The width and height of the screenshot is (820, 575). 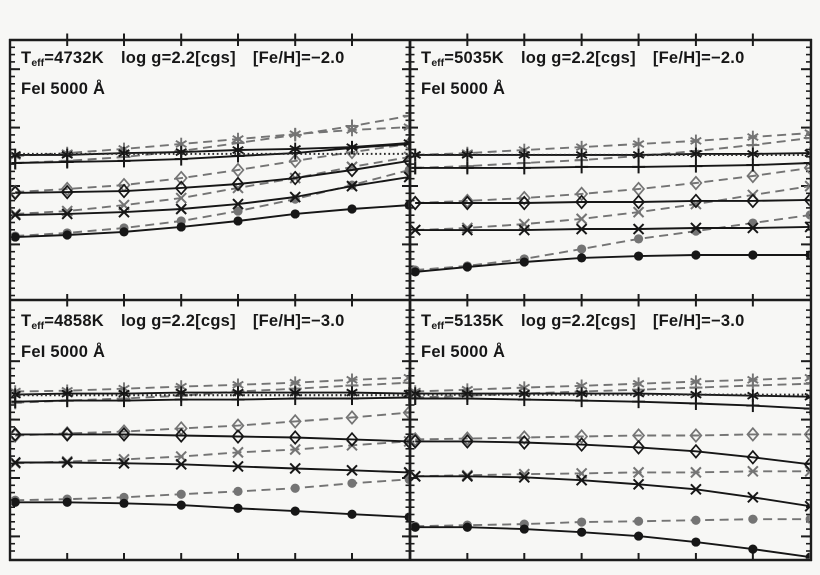 I want to click on series-top-right-solid-plus, so click(x=610, y=165).